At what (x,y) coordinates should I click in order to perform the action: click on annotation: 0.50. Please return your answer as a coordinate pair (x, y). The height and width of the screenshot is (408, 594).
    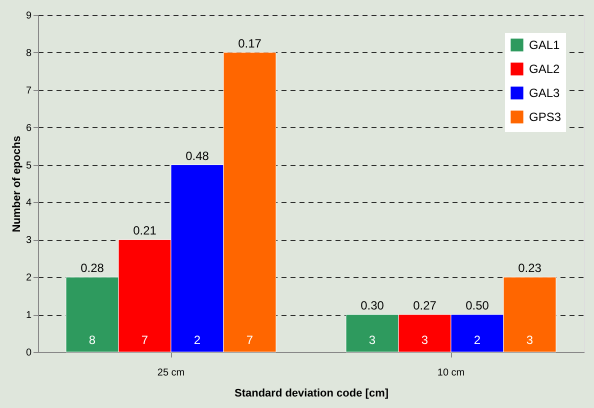
    Looking at the image, I should click on (478, 305).